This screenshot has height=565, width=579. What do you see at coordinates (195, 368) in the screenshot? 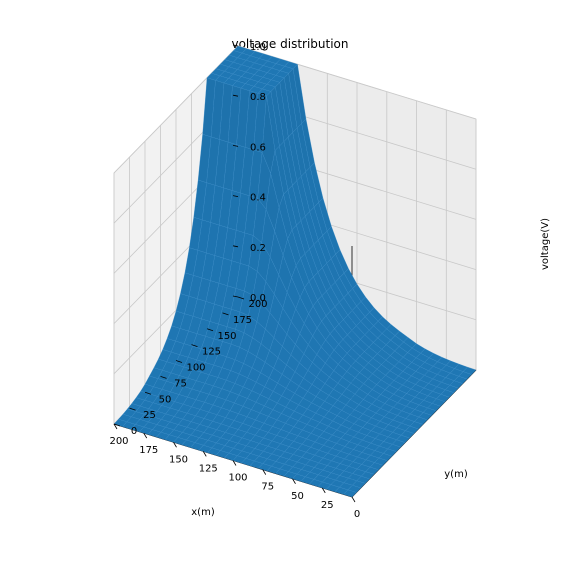
I see `y-tick-label: 100` at bounding box center [195, 368].